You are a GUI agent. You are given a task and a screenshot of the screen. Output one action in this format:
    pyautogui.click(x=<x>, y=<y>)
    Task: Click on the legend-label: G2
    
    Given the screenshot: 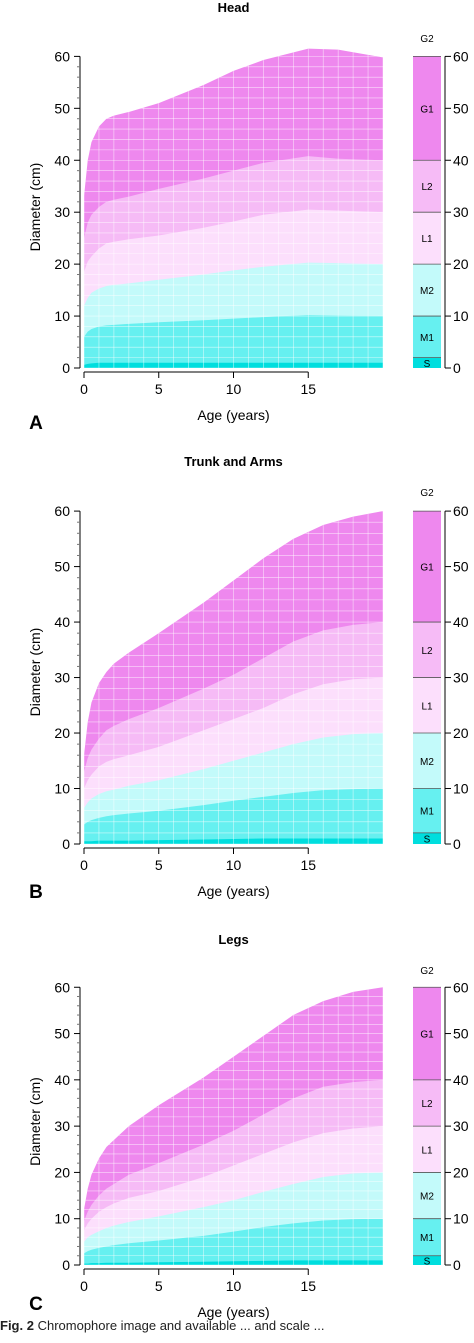 What is the action you would take?
    pyautogui.click(x=427, y=39)
    